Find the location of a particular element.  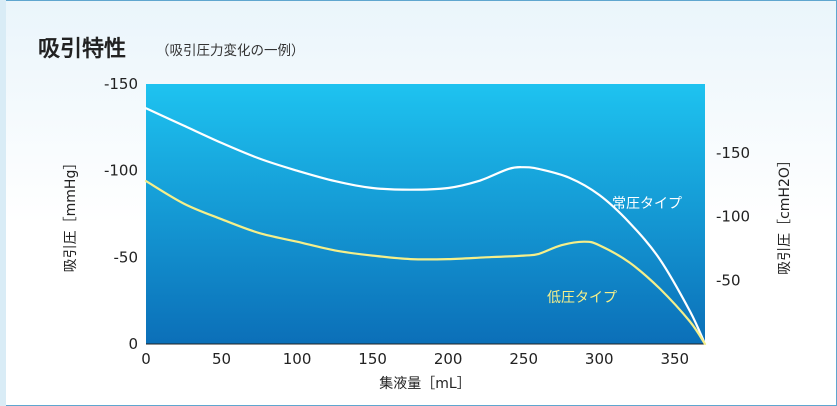

x-tick-label: 350 is located at coordinates (674, 359).